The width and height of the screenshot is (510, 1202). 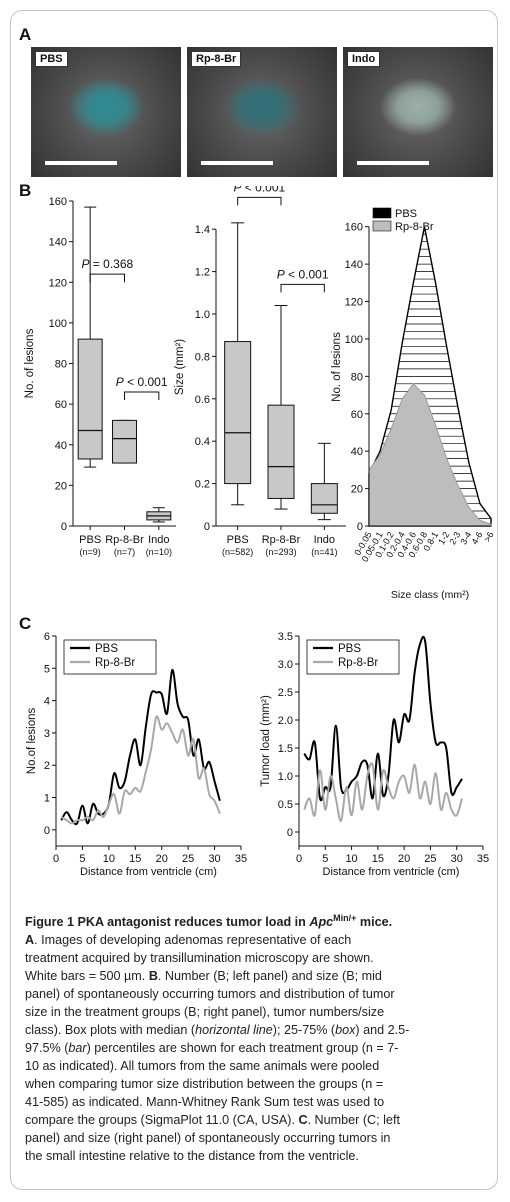 What do you see at coordinates (25, 34) in the screenshot?
I see `panel-letter-a: A` at bounding box center [25, 34].